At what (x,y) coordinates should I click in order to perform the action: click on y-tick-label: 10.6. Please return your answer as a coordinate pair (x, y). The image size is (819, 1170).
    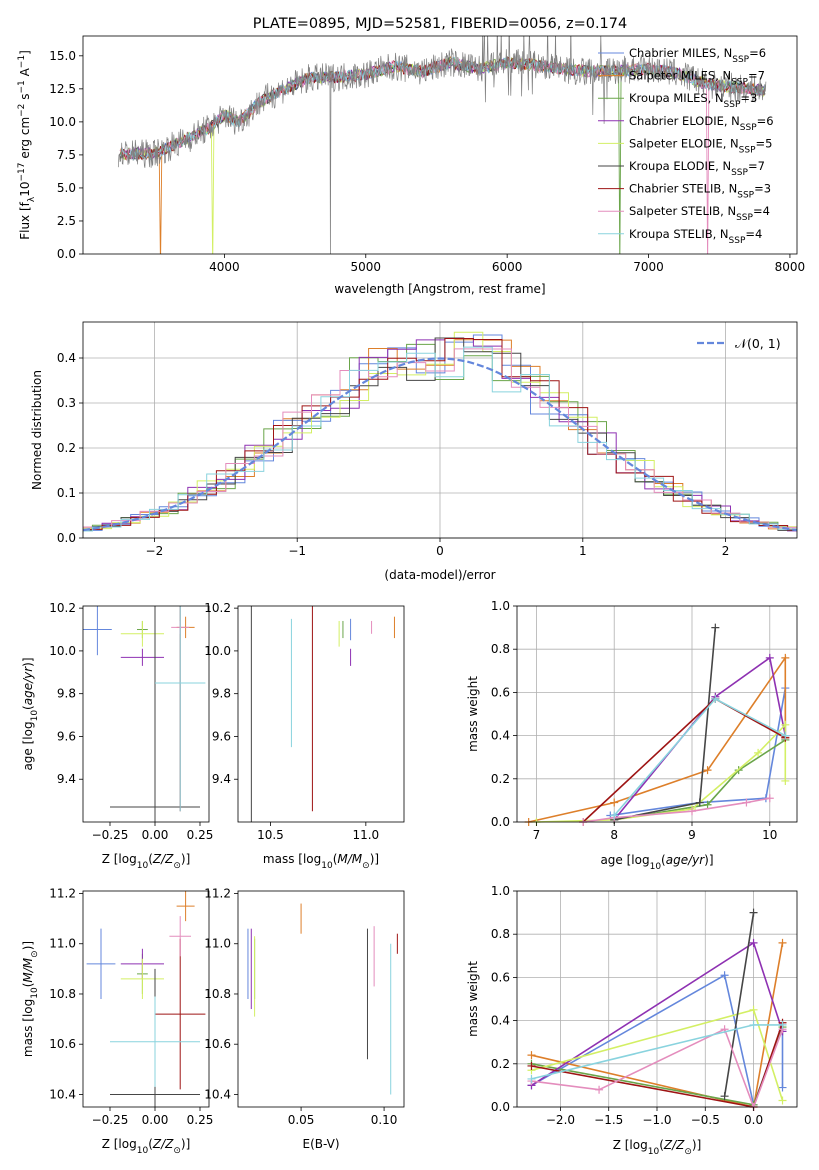
    Looking at the image, I should click on (62, 1044).